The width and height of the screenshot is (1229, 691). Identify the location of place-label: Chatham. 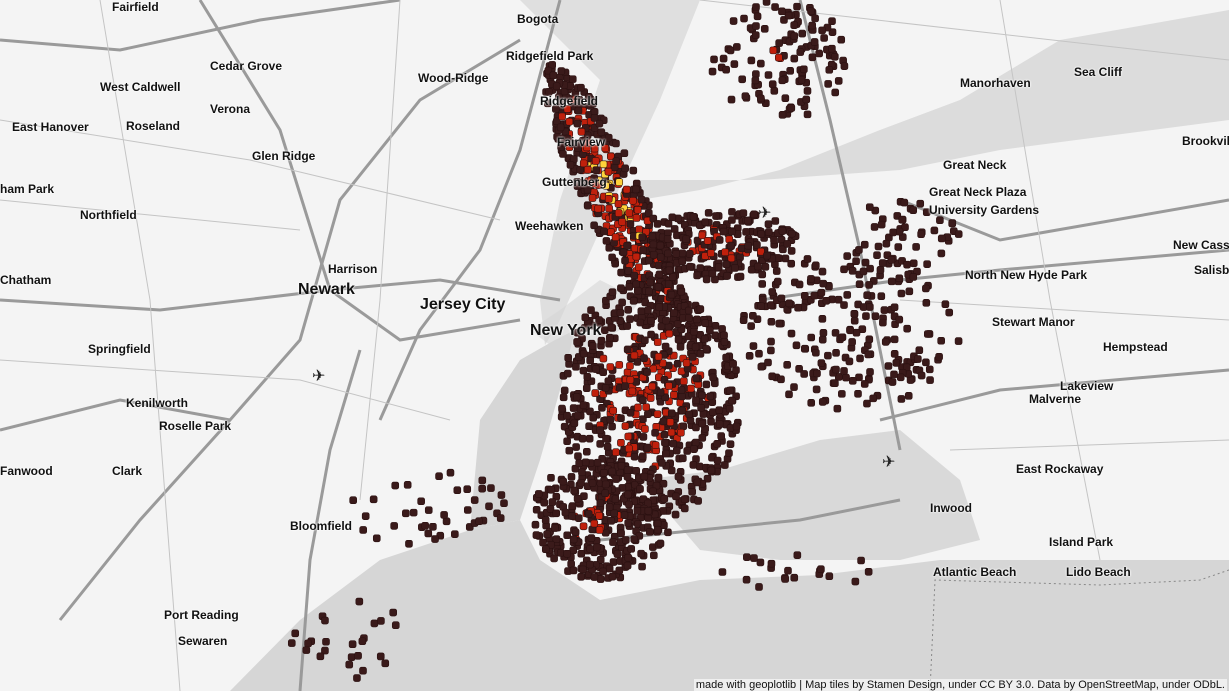
(26, 280).